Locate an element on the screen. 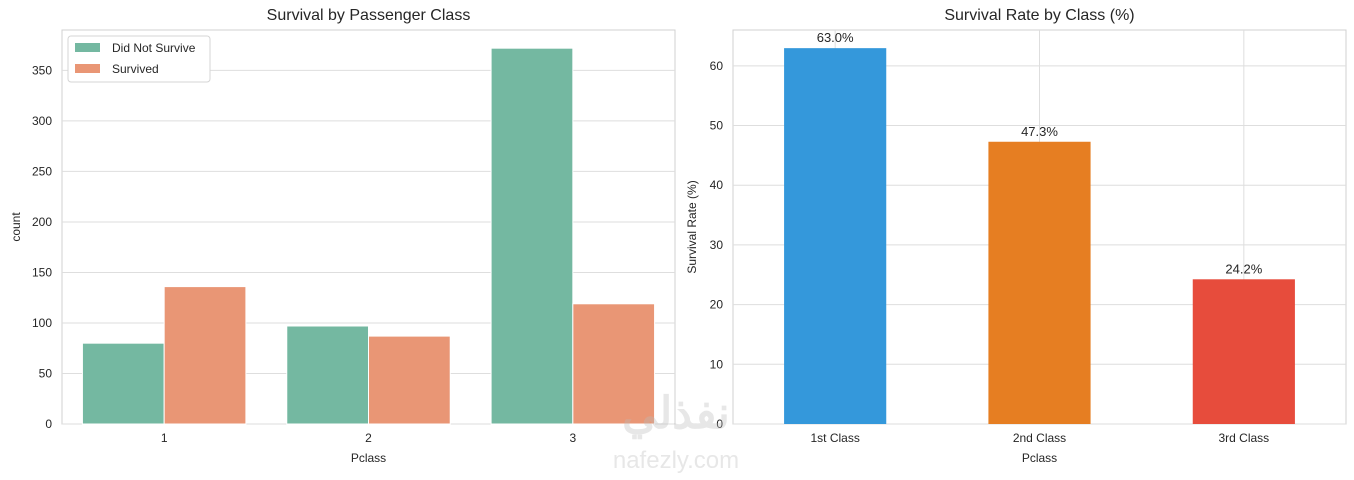 Image resolution: width=1354 pixels, height=480 pixels. y-tick-label: 20 is located at coordinates (717, 305).